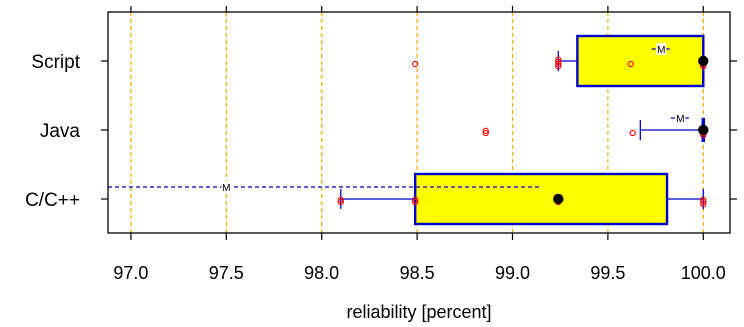  I want to click on x-tick-label: 98.5, so click(417, 273).